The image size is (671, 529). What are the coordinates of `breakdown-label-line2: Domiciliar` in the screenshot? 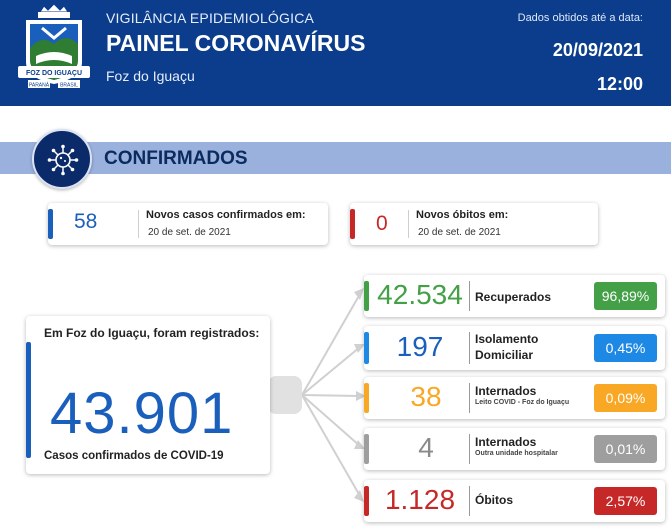 It's located at (504, 355).